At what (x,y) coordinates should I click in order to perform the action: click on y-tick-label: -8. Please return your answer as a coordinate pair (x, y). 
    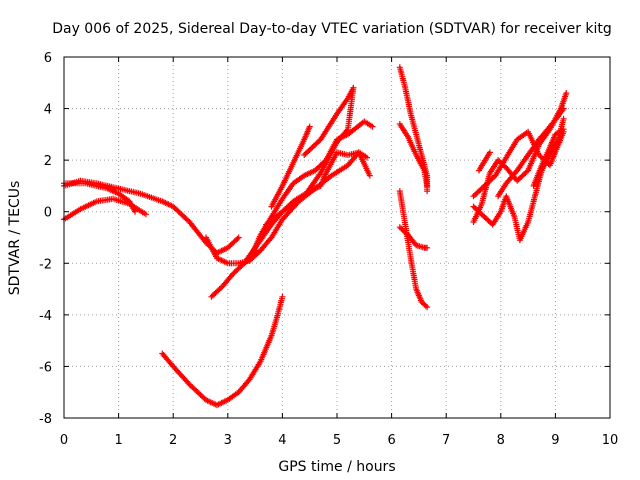
    Looking at the image, I should click on (45, 419).